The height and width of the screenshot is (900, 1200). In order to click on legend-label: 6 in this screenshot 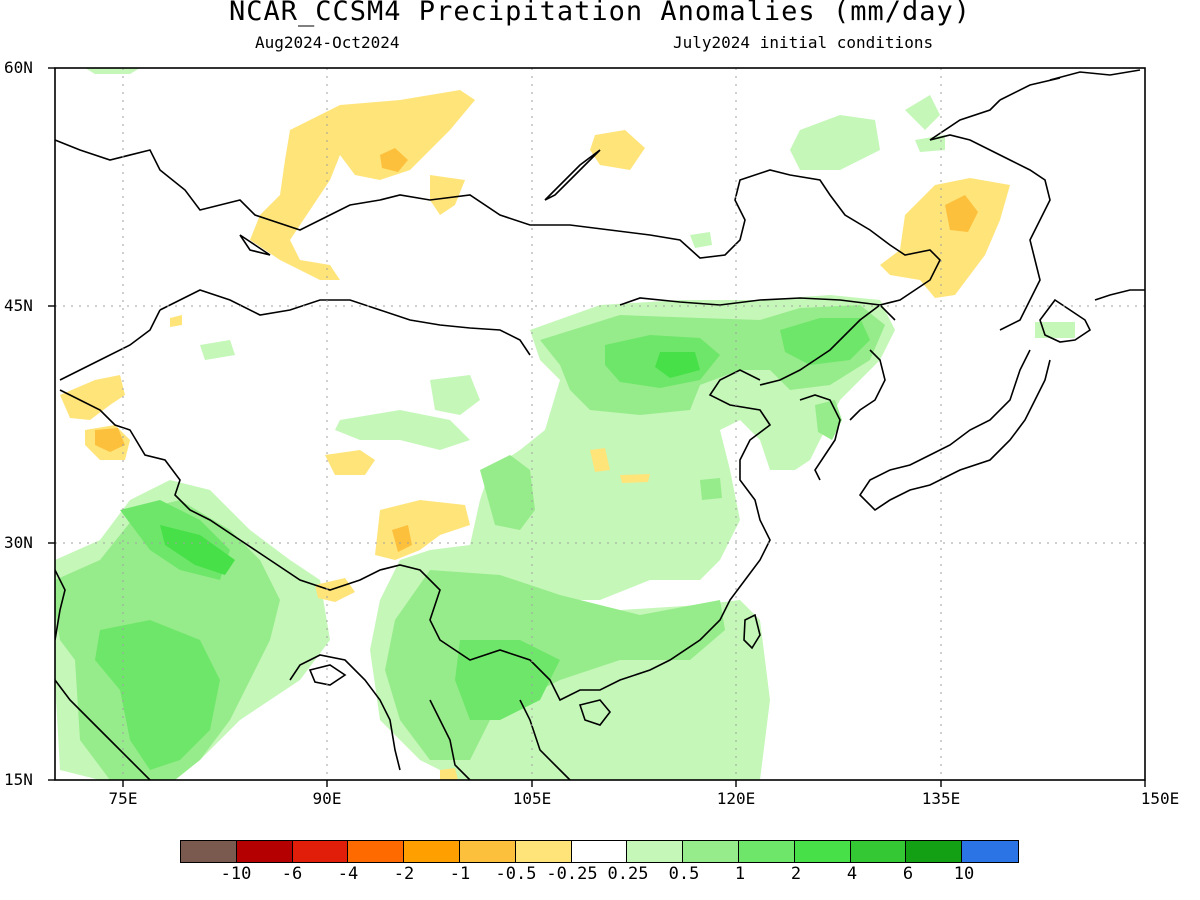, I will do `click(908, 874)`.